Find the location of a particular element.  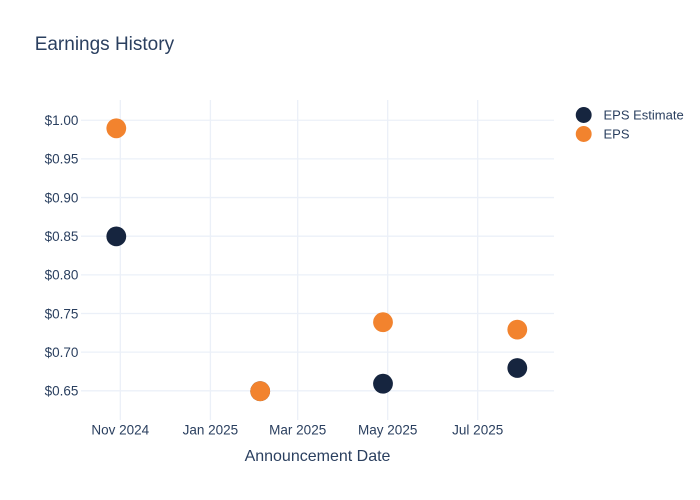

svg-text: $1.00 is located at coordinates (62, 120).